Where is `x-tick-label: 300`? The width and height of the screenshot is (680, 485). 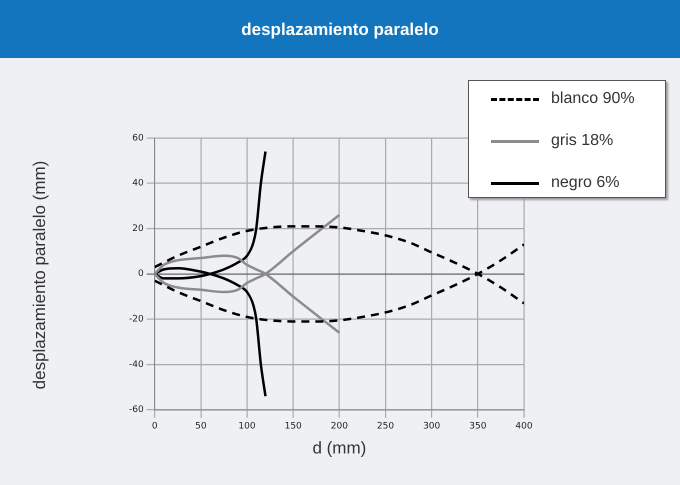 x-tick-label: 300 is located at coordinates (432, 427).